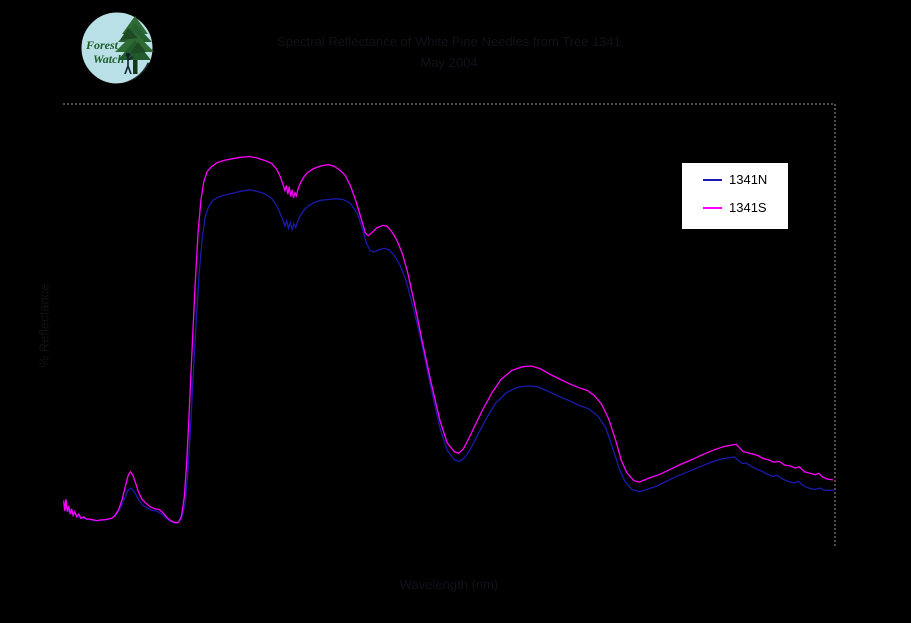 The height and width of the screenshot is (623, 911). I want to click on x-axis-label: Wavelength (nm), so click(449, 584).